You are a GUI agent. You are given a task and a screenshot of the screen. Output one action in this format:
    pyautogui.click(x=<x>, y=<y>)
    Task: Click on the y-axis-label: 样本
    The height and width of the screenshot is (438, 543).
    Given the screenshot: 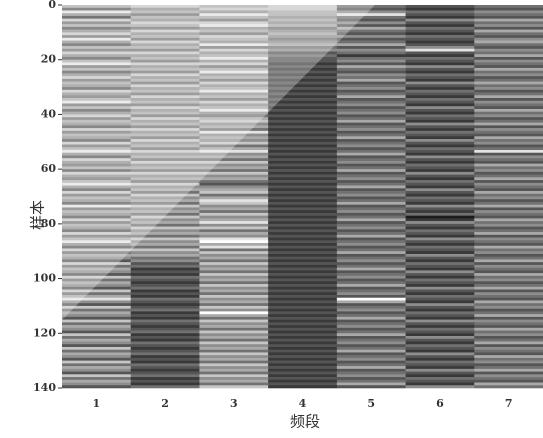 What is the action you would take?
    pyautogui.click(x=38, y=215)
    